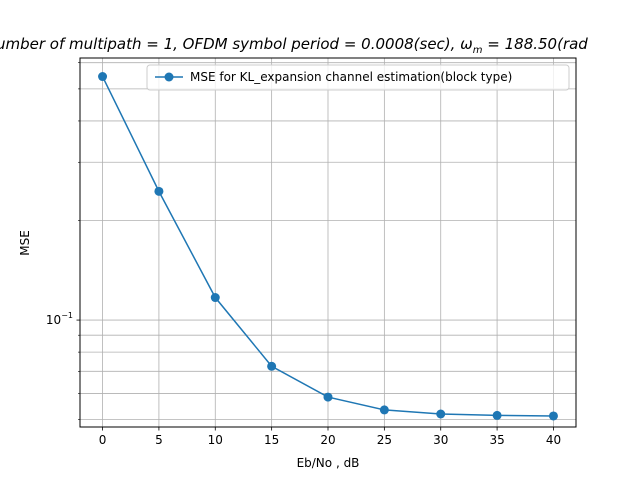 Image resolution: width=640 pixels, height=480 pixels. I want to click on x-tick-label: 25, so click(384, 440).